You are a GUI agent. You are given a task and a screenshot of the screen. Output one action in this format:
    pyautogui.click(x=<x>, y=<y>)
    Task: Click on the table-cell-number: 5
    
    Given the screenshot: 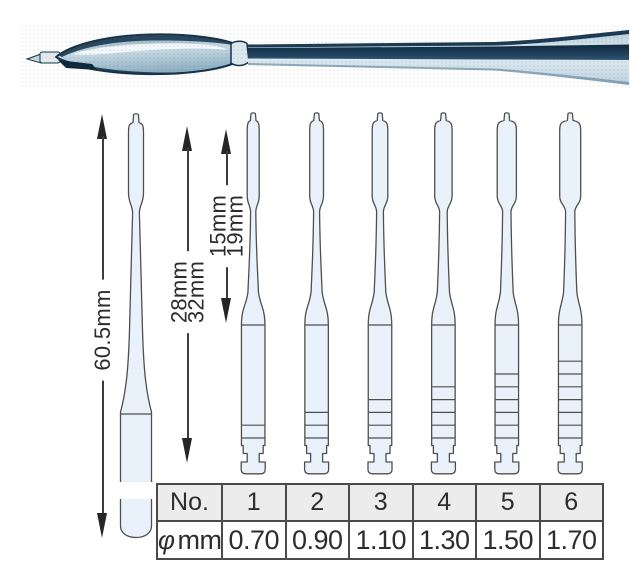 What is the action you would take?
    pyautogui.click(x=508, y=502)
    